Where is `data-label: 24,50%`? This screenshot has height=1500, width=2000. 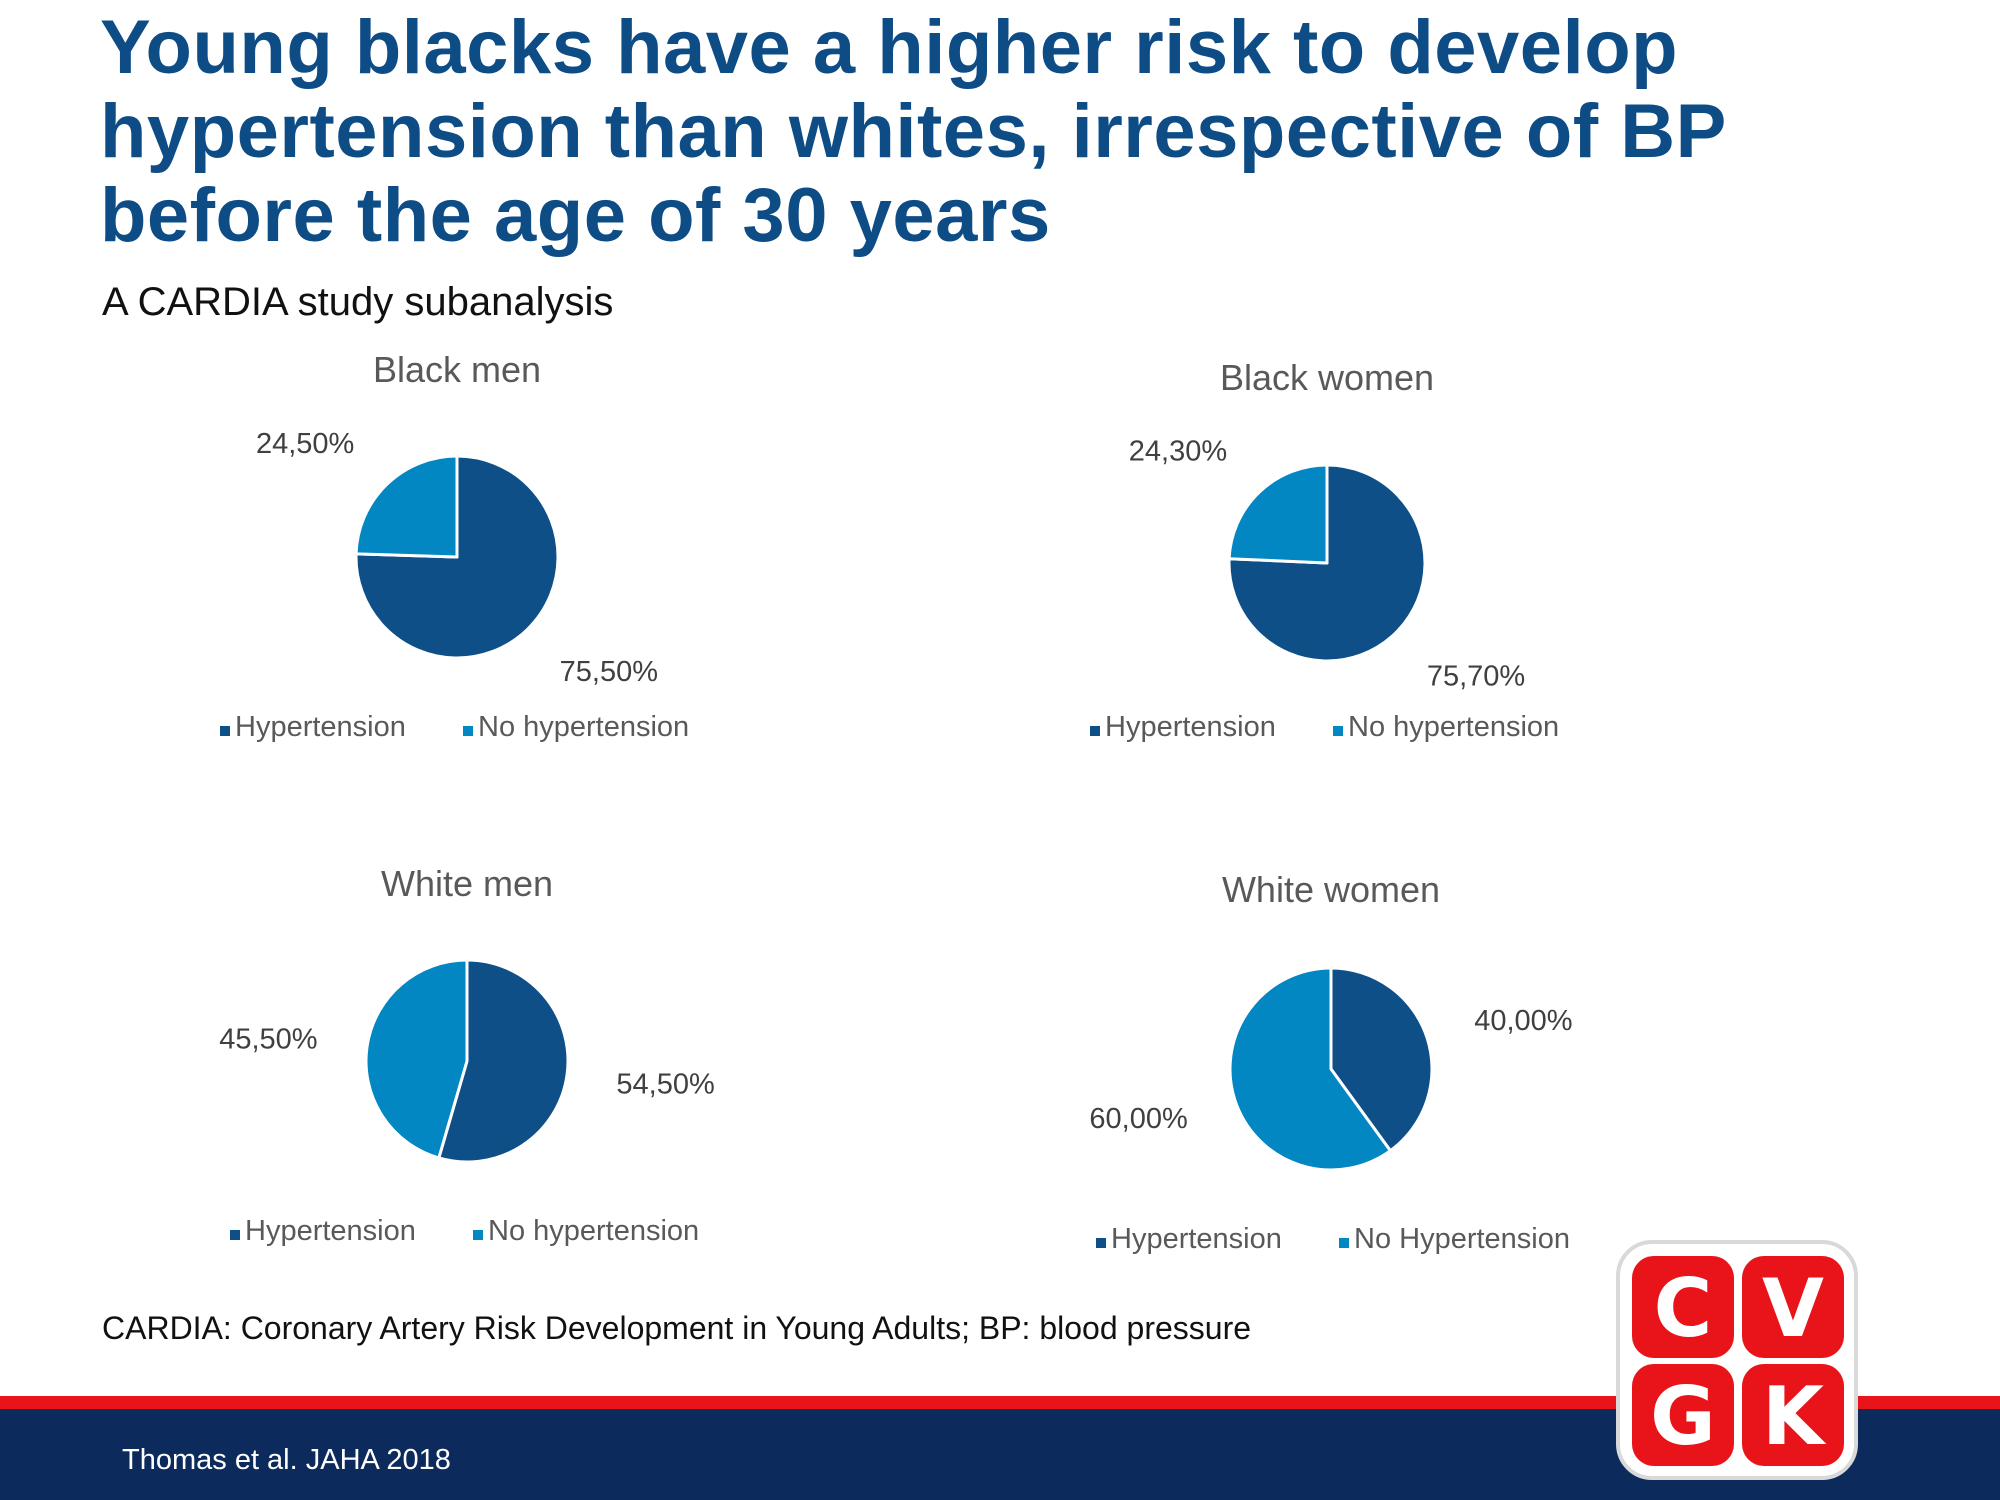 data-label: 24,50% is located at coordinates (305, 444).